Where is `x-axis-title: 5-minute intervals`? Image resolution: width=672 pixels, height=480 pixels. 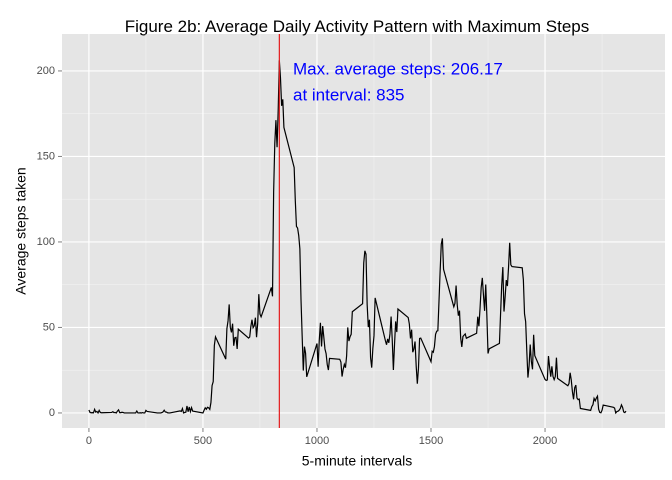
x-axis-title: 5-minute intervals is located at coordinates (357, 461).